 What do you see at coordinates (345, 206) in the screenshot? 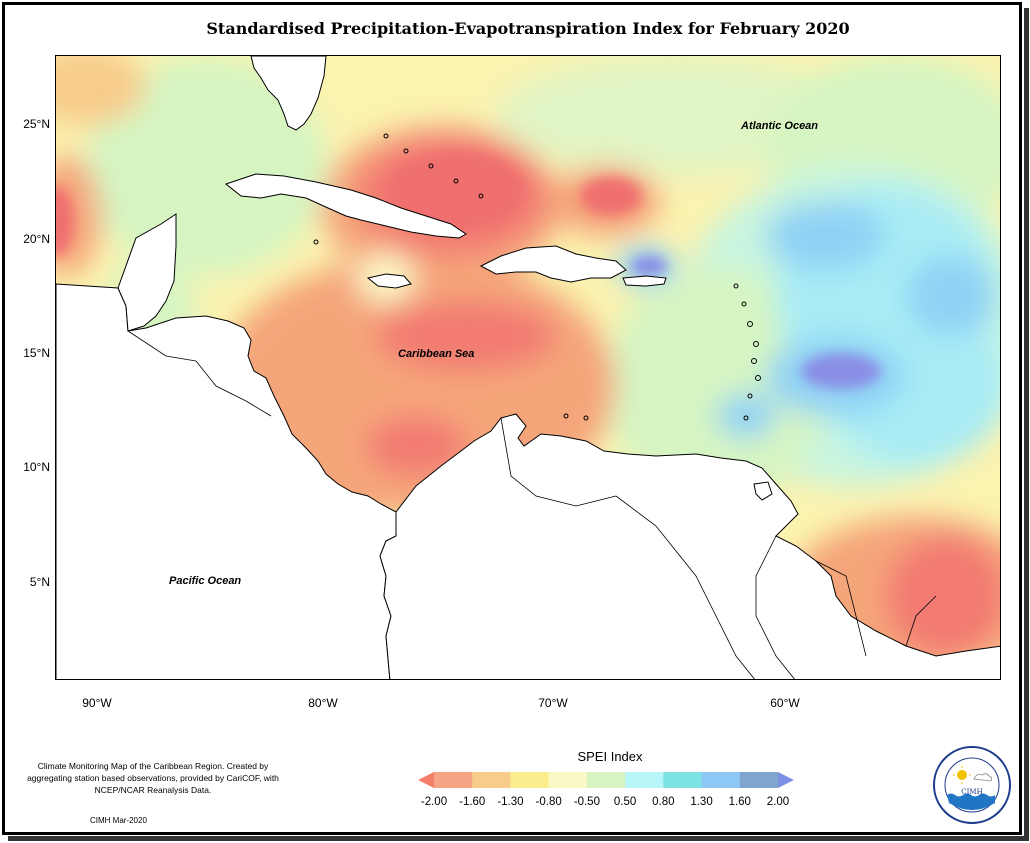
I see `land-cuba` at bounding box center [345, 206].